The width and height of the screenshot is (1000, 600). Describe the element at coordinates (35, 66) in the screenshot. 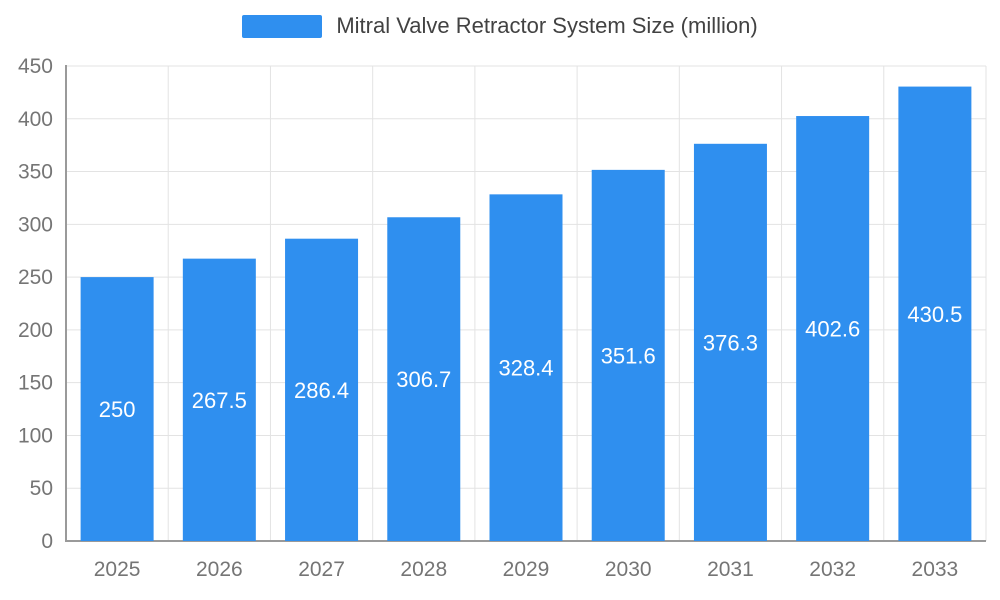

I see `y-tick-label: 450` at that location.